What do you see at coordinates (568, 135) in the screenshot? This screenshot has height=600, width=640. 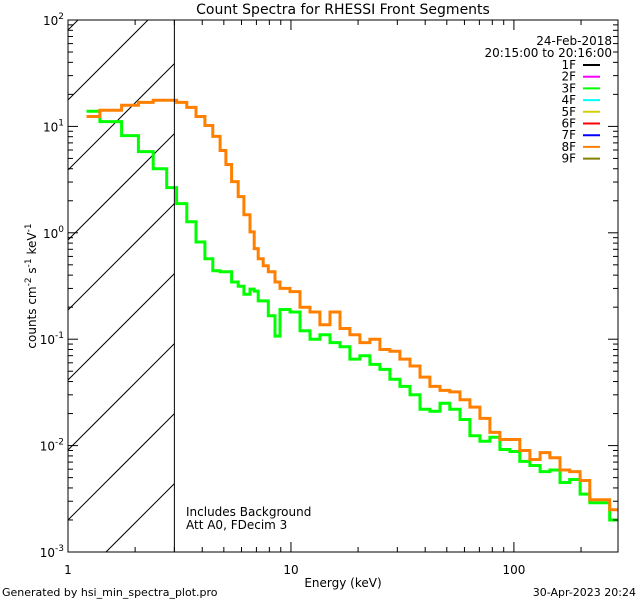 I see `legend-label: 7F` at bounding box center [568, 135].